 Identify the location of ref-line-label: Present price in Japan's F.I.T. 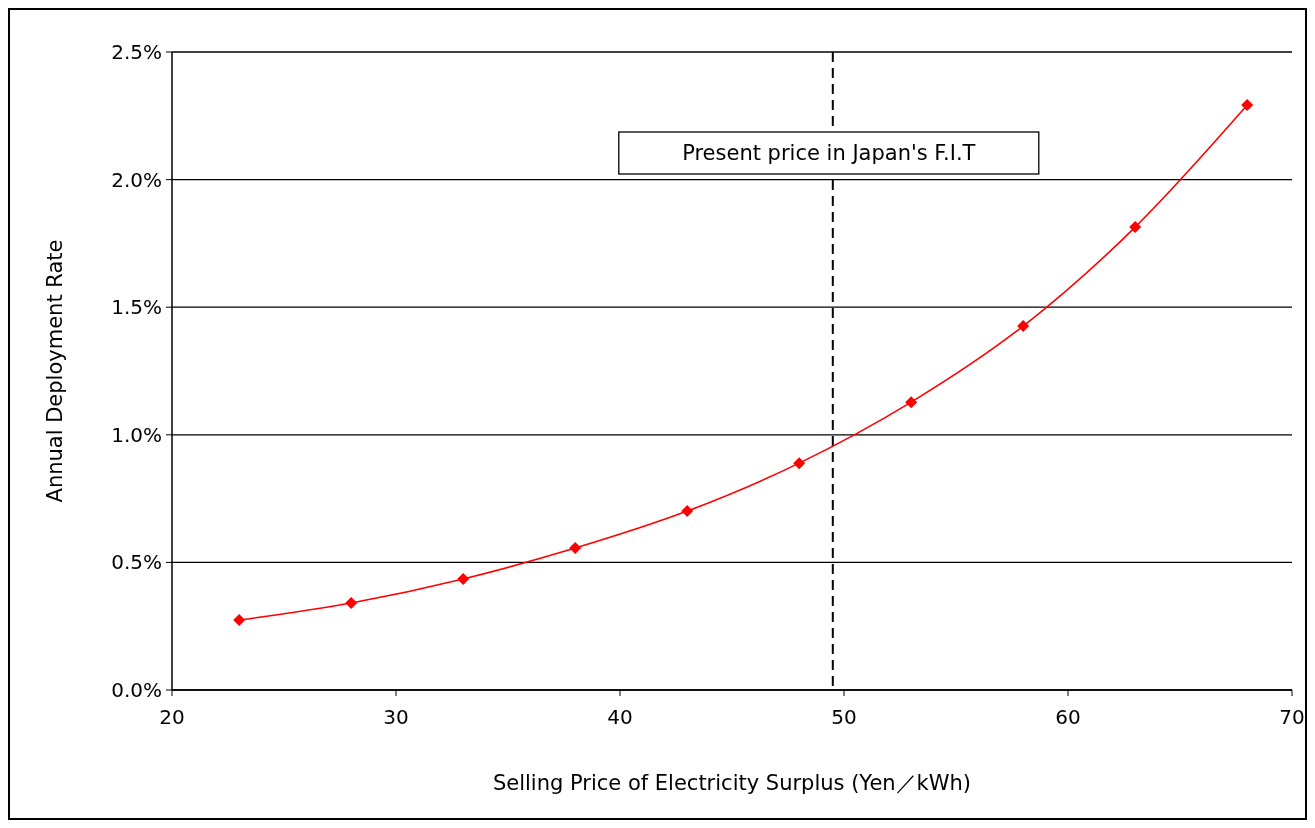
(829, 153).